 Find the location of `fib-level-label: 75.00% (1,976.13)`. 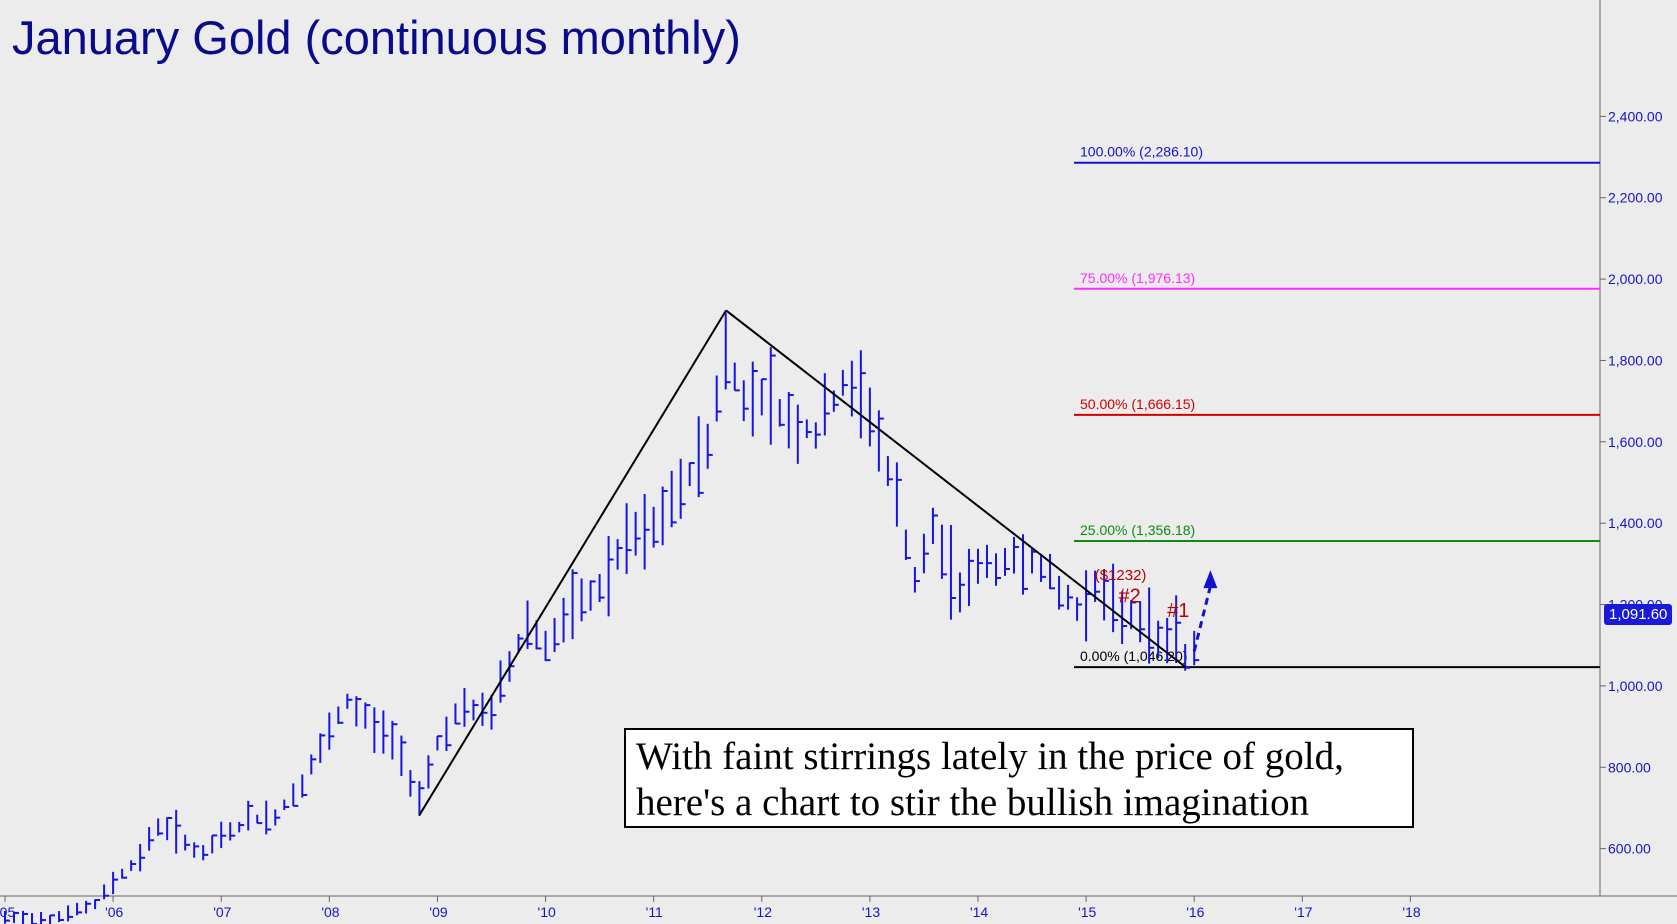

fib-level-label: 75.00% (1,976.13) is located at coordinates (1137, 278).